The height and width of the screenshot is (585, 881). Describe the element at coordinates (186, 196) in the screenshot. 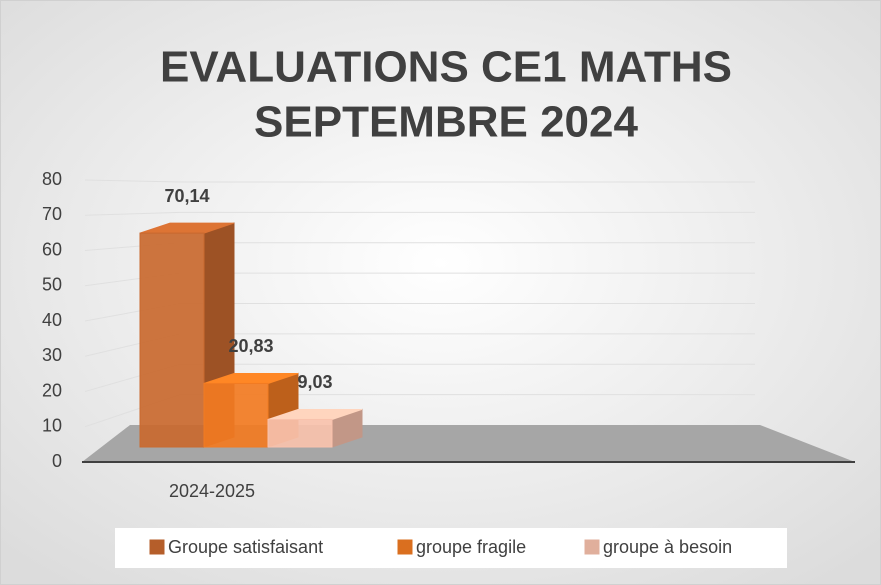

I see `data-label: 70,14` at that location.